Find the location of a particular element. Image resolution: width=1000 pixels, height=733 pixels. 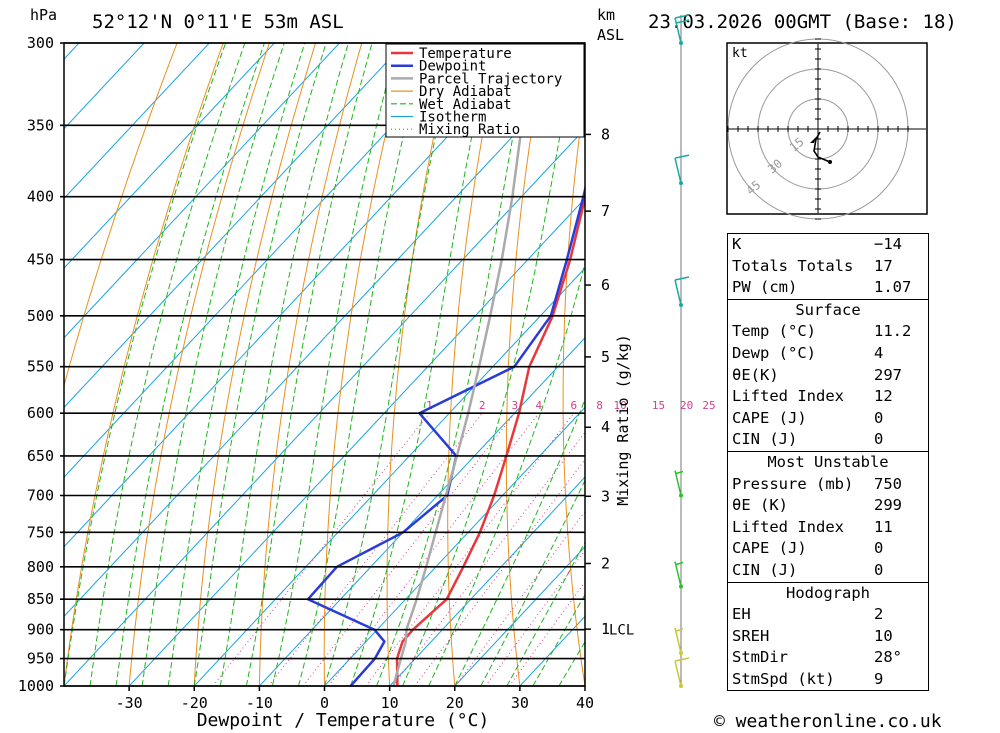

index-value: 11.2 is located at coordinates (893, 331).